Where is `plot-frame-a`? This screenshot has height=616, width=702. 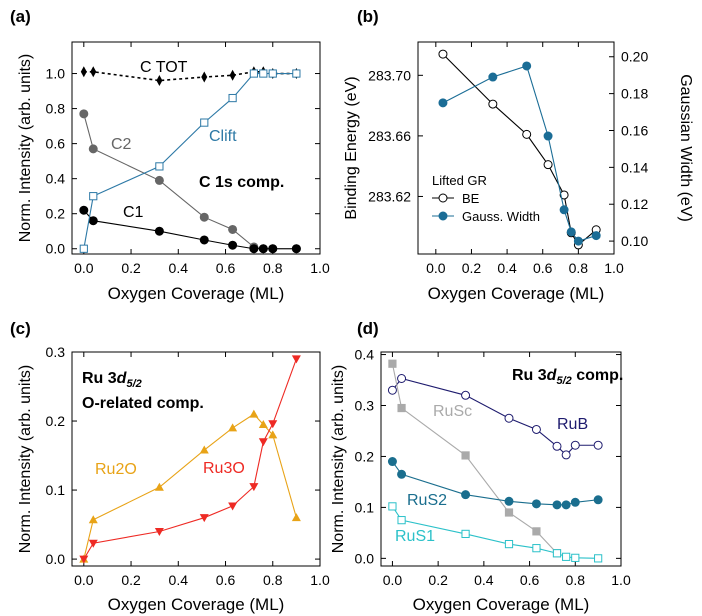 plot-frame-a is located at coordinates (196, 148).